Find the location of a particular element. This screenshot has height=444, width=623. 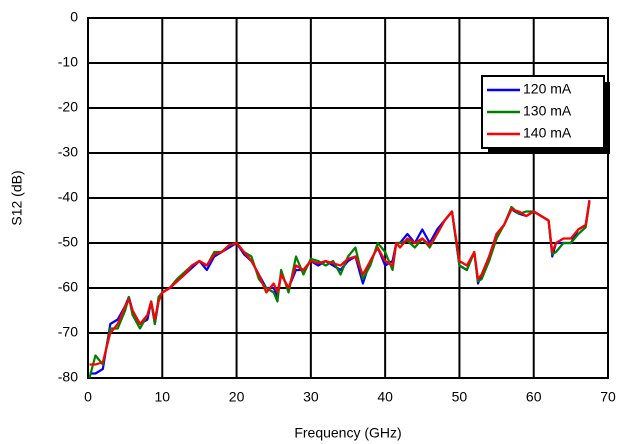

legend-label: 140 mA is located at coordinates (547, 133).